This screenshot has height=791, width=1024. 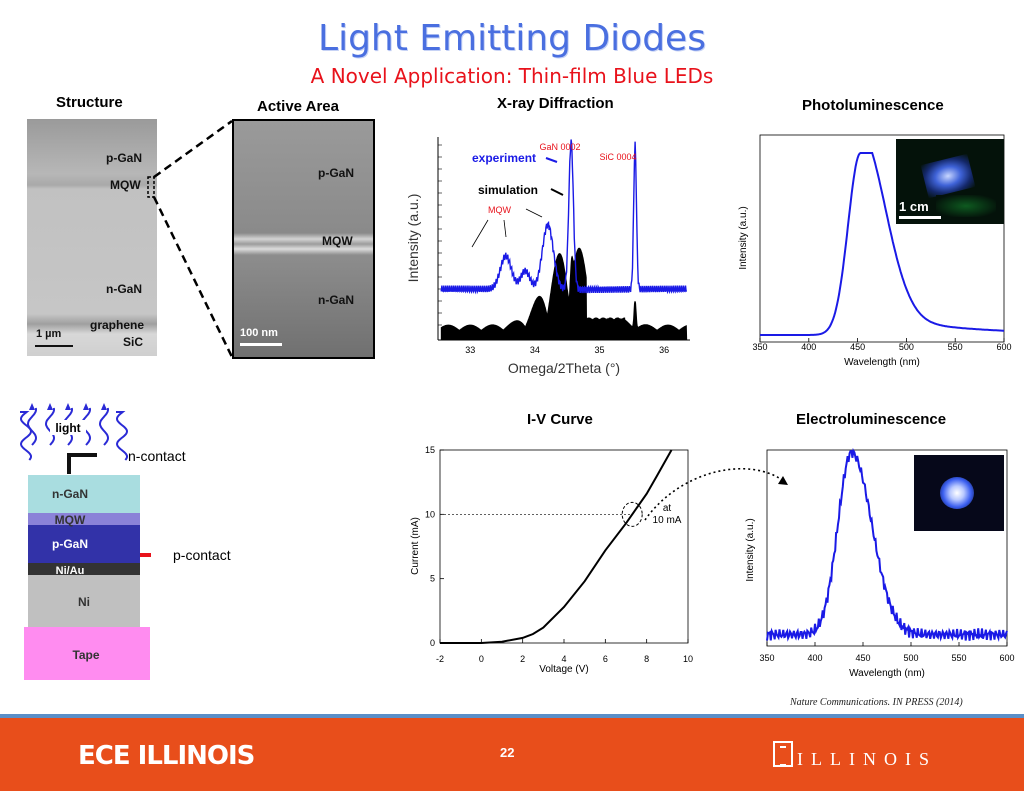 What do you see at coordinates (49, 334) in the screenshot?
I see `tem-scale-label: 1 µm` at bounding box center [49, 334].